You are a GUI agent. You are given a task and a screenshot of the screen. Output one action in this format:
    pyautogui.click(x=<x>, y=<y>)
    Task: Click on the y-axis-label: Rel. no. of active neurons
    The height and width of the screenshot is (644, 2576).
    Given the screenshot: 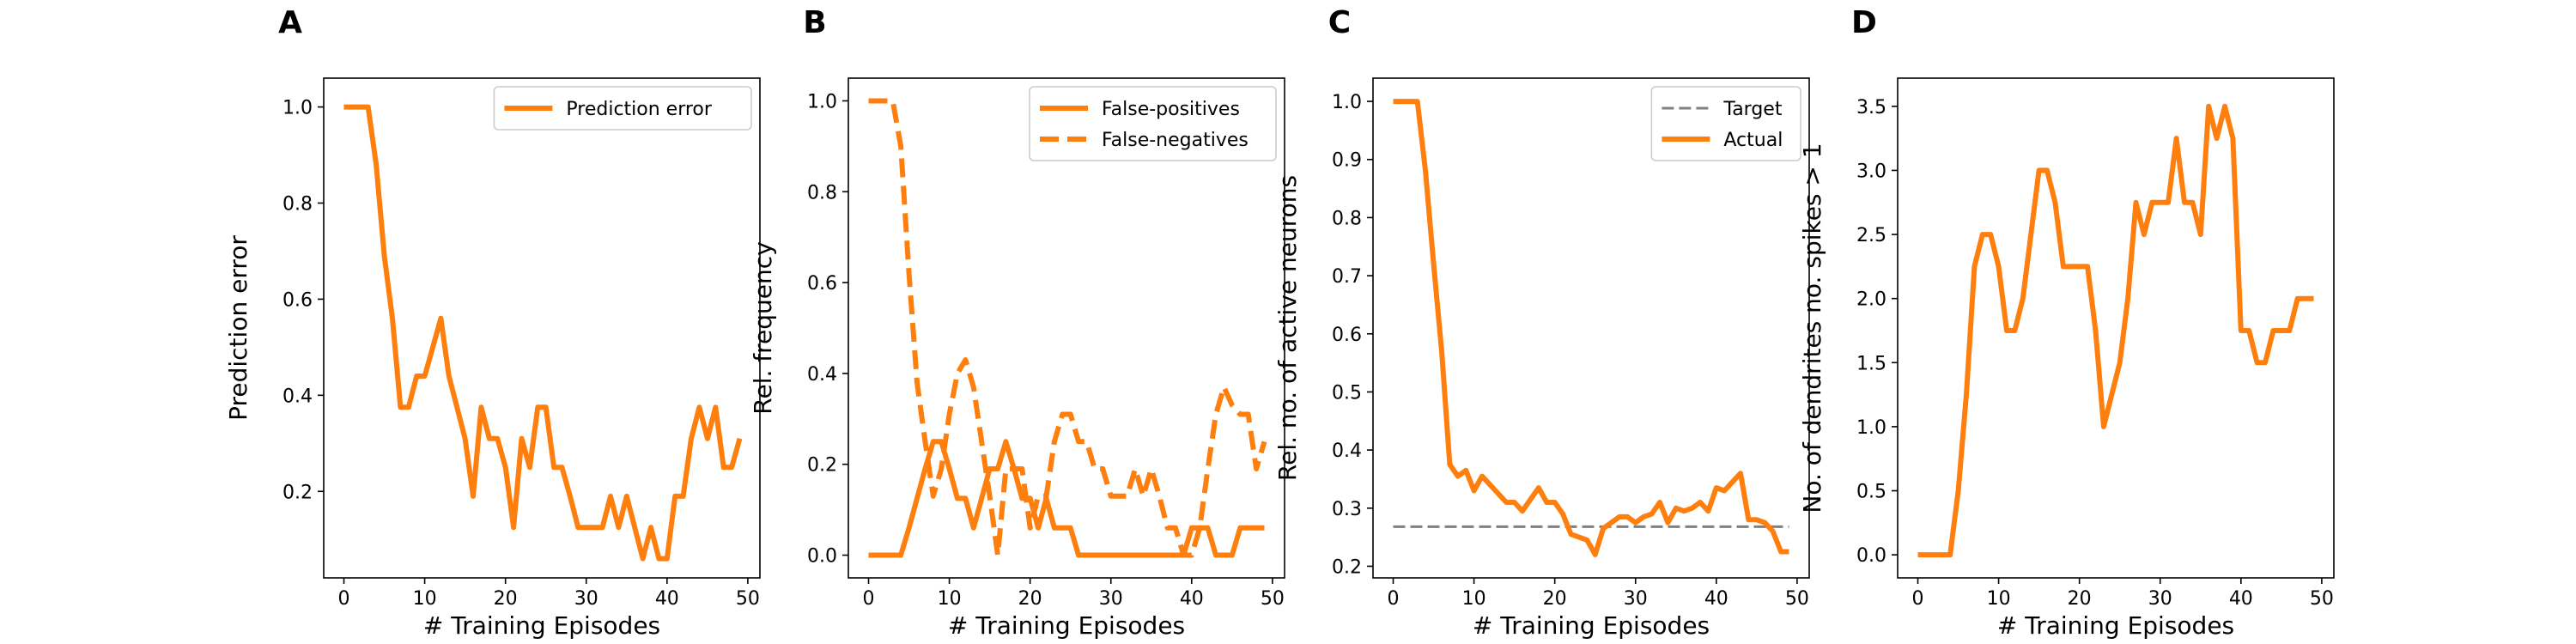 What is the action you would take?
    pyautogui.click(x=1287, y=328)
    